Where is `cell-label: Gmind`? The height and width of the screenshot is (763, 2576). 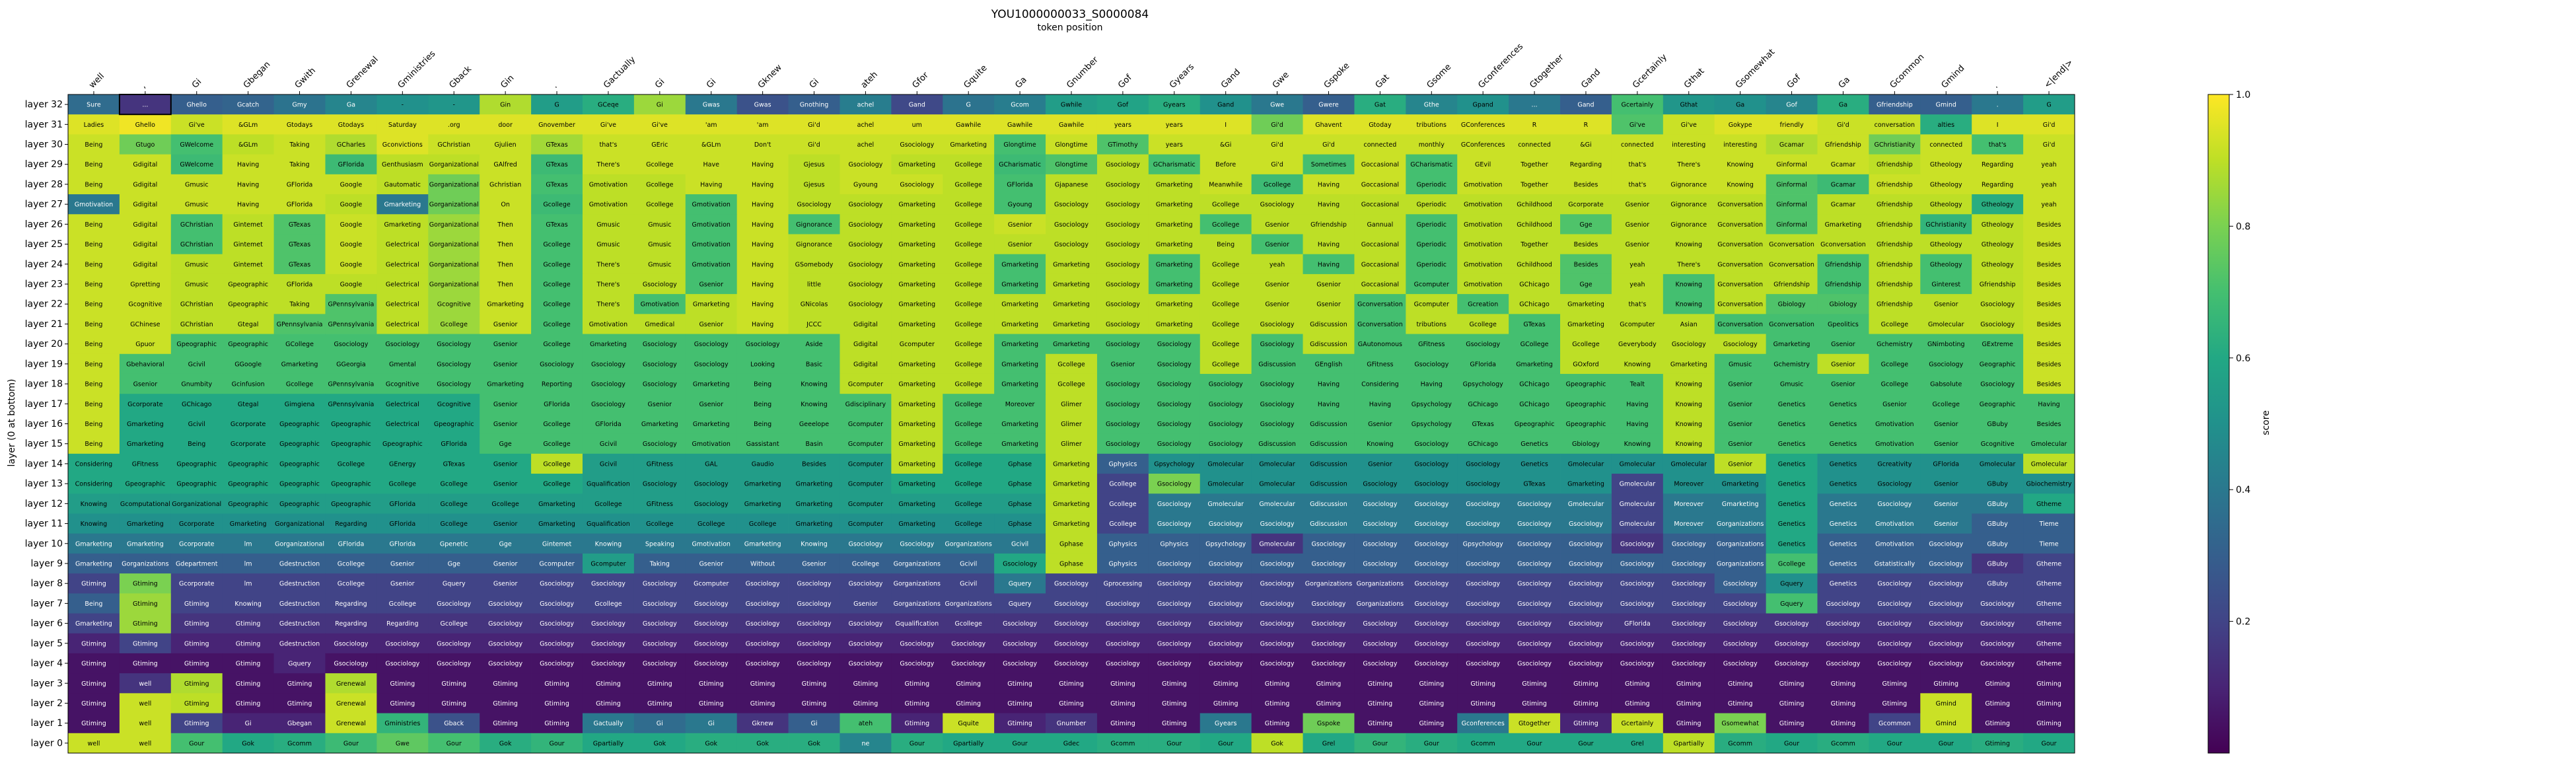
cell-label: Gmind is located at coordinates (1946, 723).